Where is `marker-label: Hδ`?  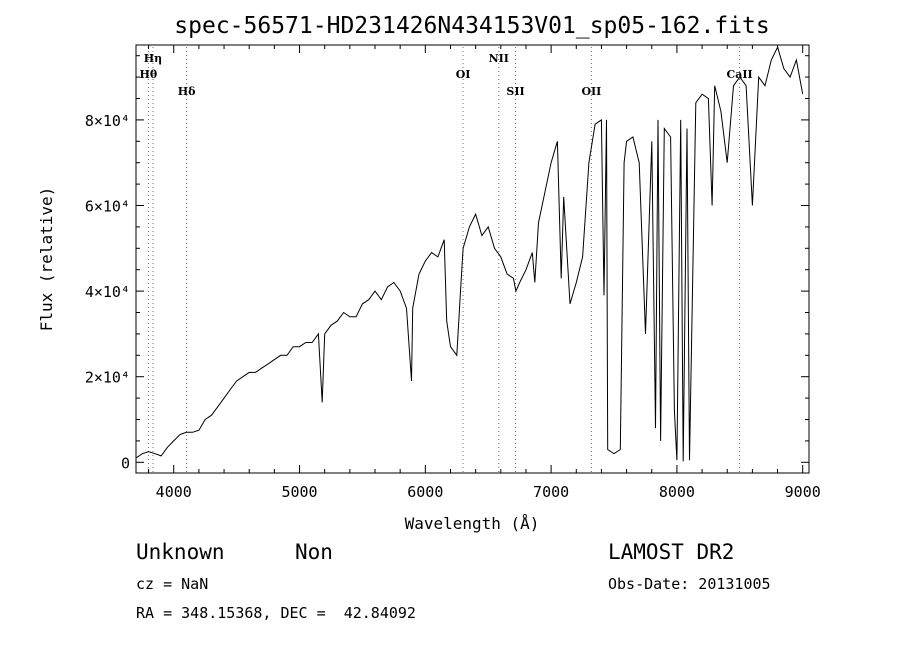
marker-label: Hδ is located at coordinates (187, 91).